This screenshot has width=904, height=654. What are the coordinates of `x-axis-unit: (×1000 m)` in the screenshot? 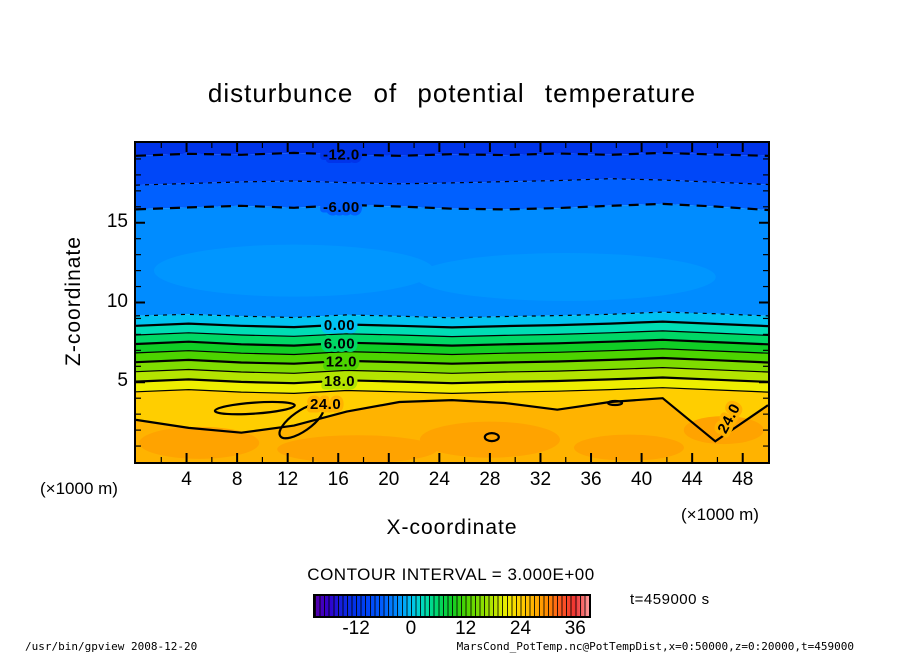 It's located at (720, 514).